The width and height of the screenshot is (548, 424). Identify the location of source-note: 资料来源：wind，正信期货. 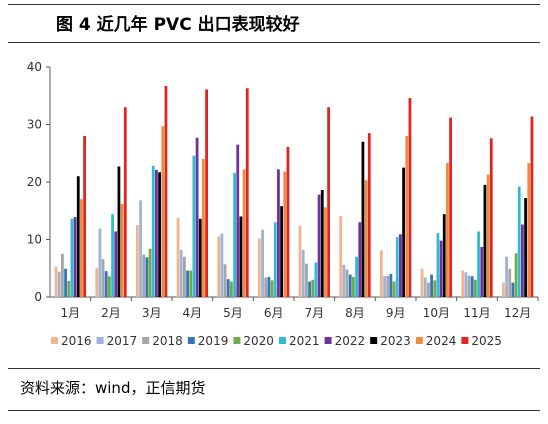
(113, 388).